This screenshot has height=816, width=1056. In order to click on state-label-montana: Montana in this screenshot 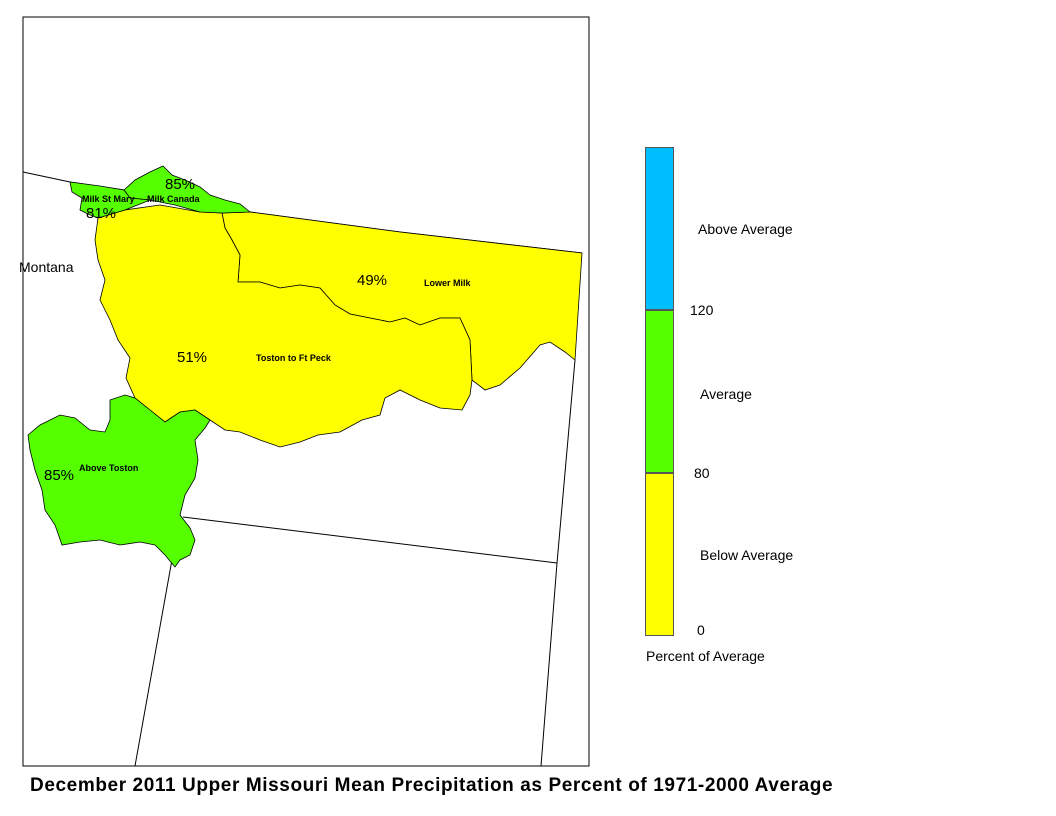, I will do `click(46, 267)`.